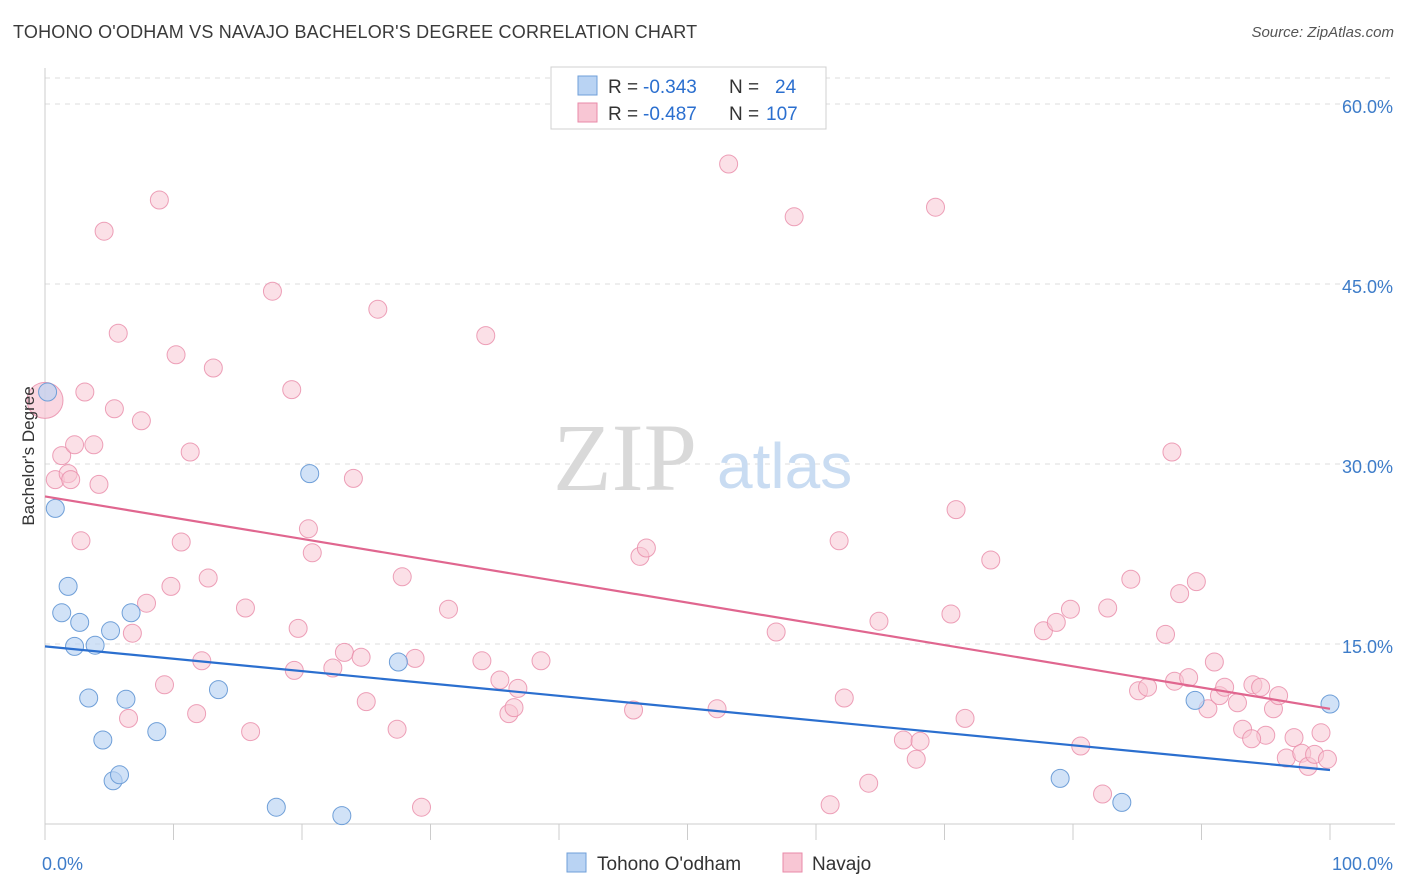 The height and width of the screenshot is (892, 1406). What do you see at coordinates (744, 114) in the screenshot?
I see `legend-n-label-navajo: N =` at bounding box center [744, 114].